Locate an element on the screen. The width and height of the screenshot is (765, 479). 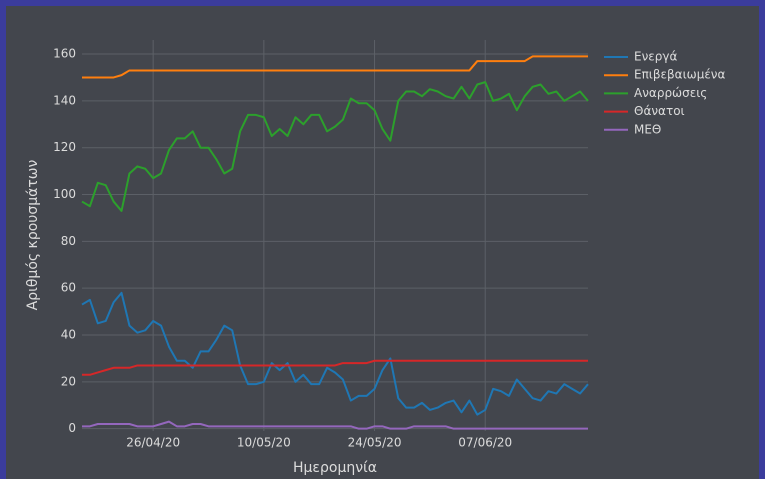
y-tick-label: 20 is located at coordinates (68, 381).